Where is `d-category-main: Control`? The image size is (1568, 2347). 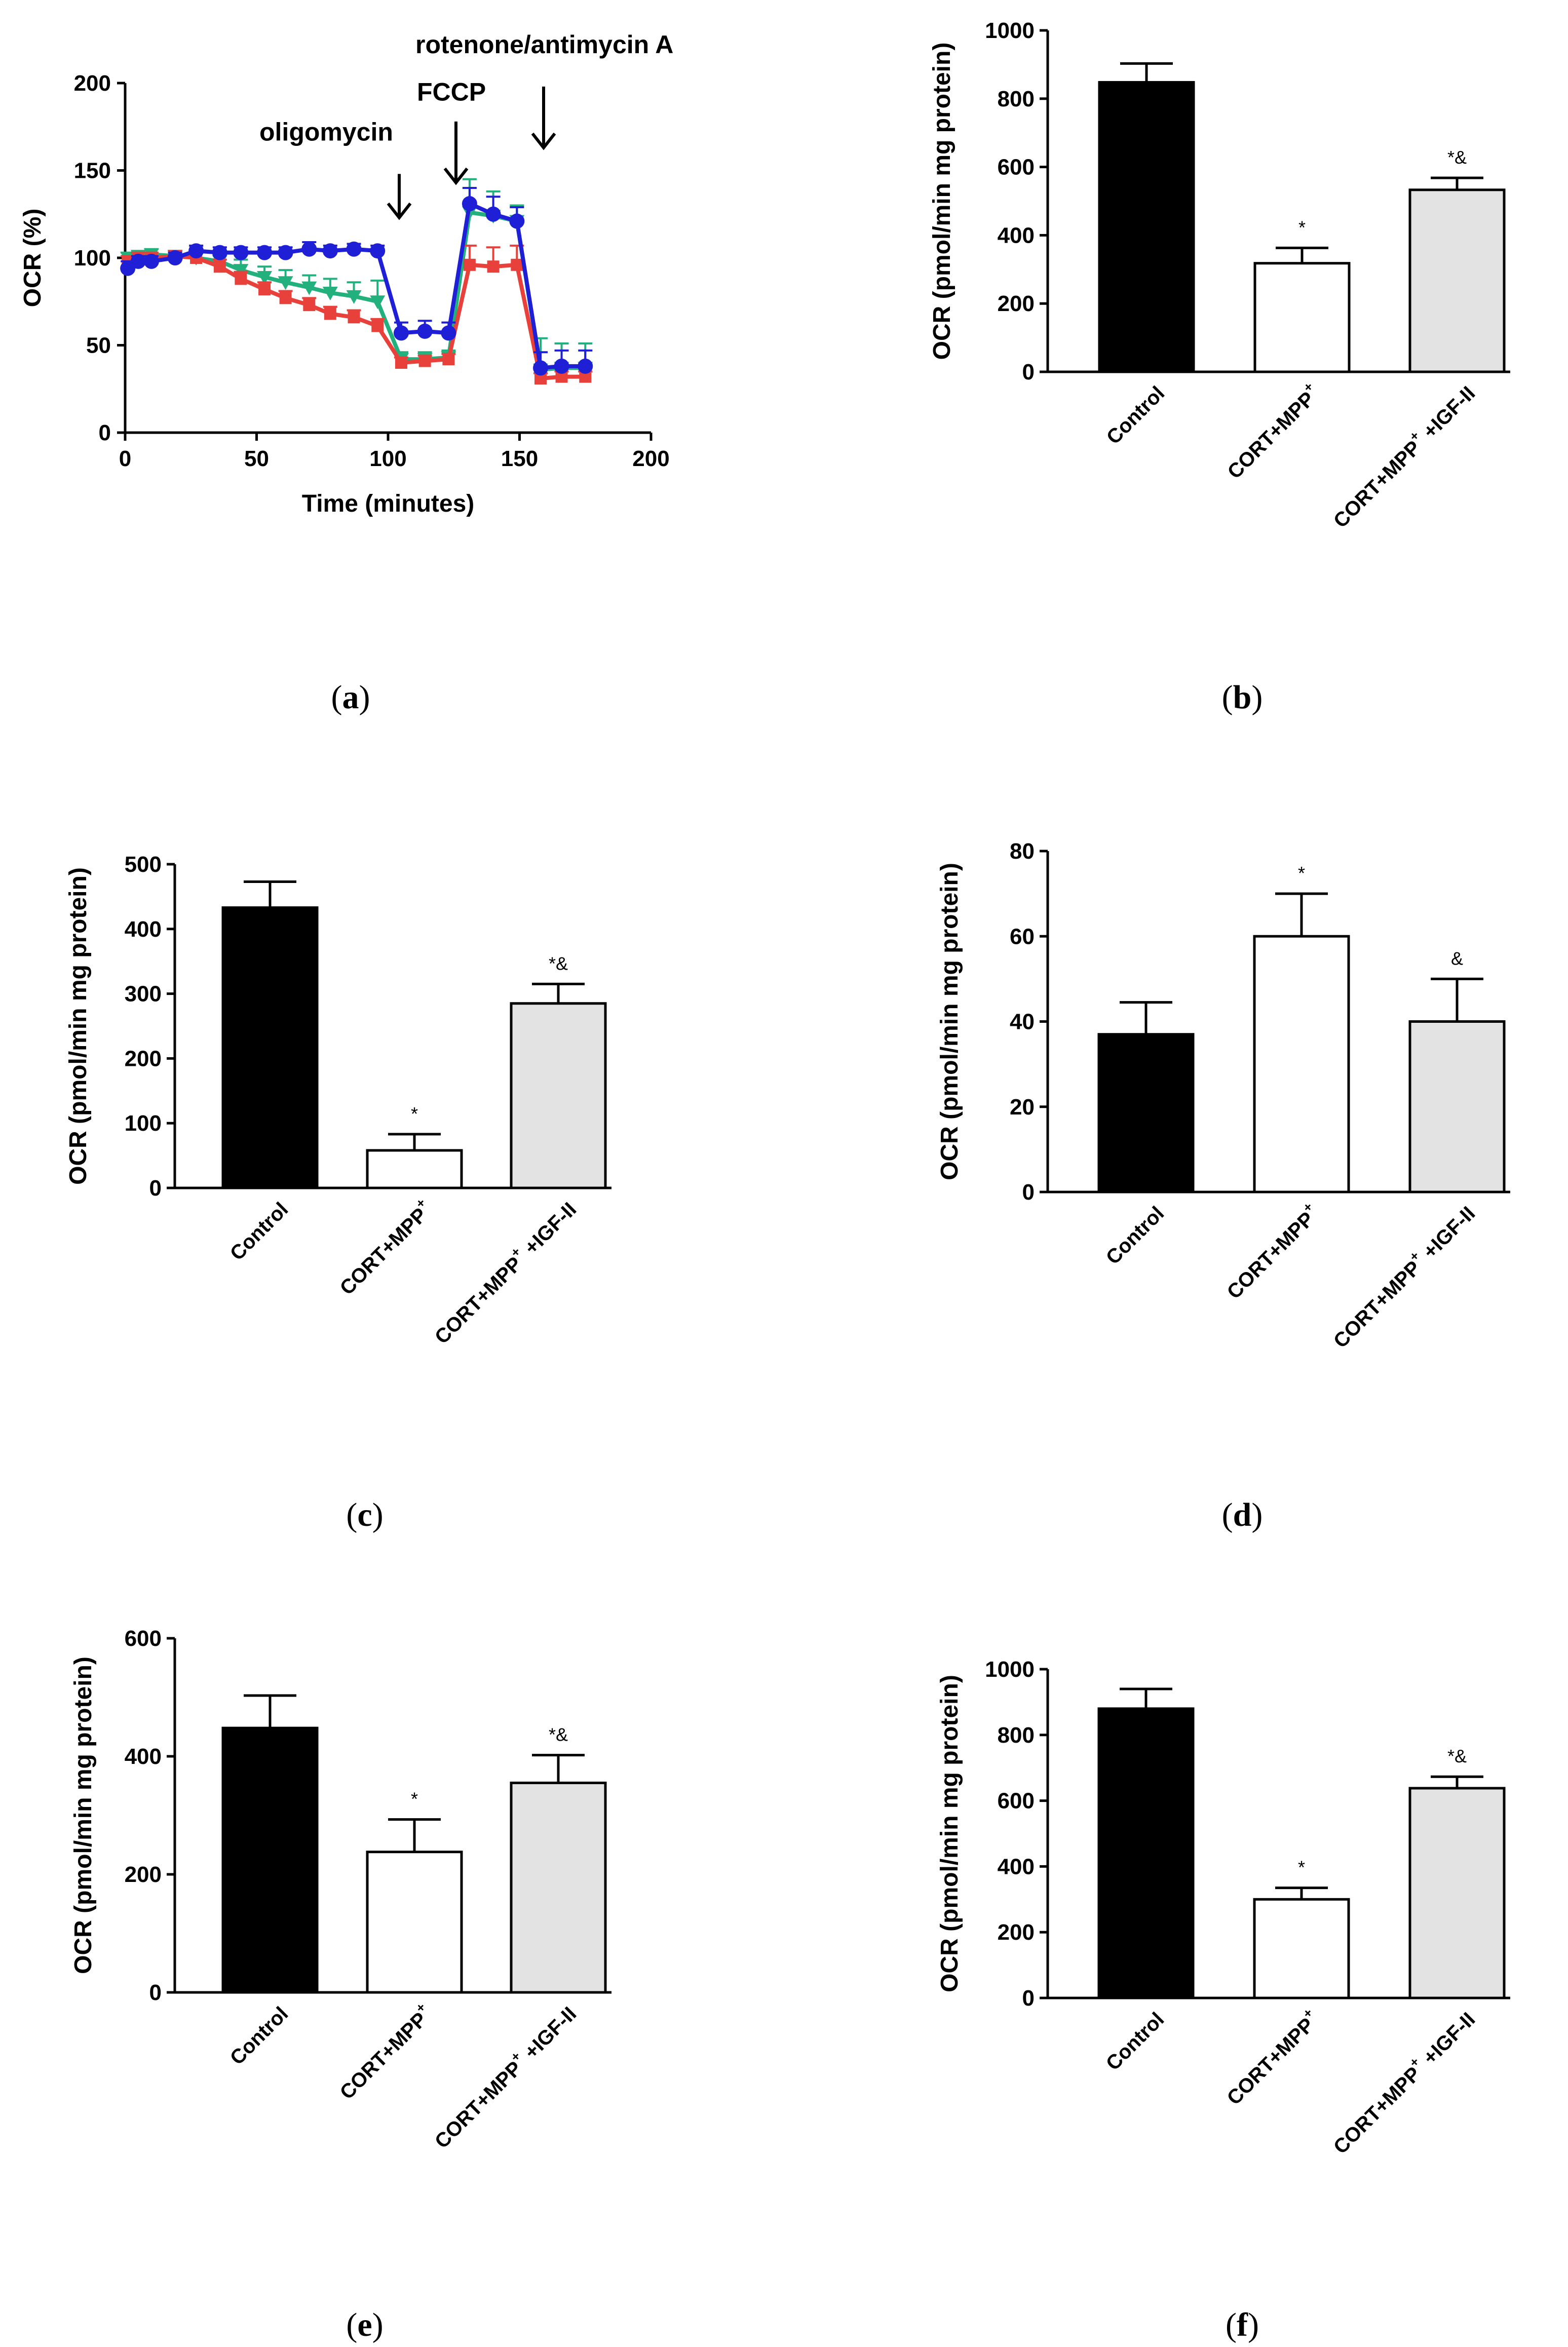
d-category-main: Control is located at coordinates (1135, 1235).